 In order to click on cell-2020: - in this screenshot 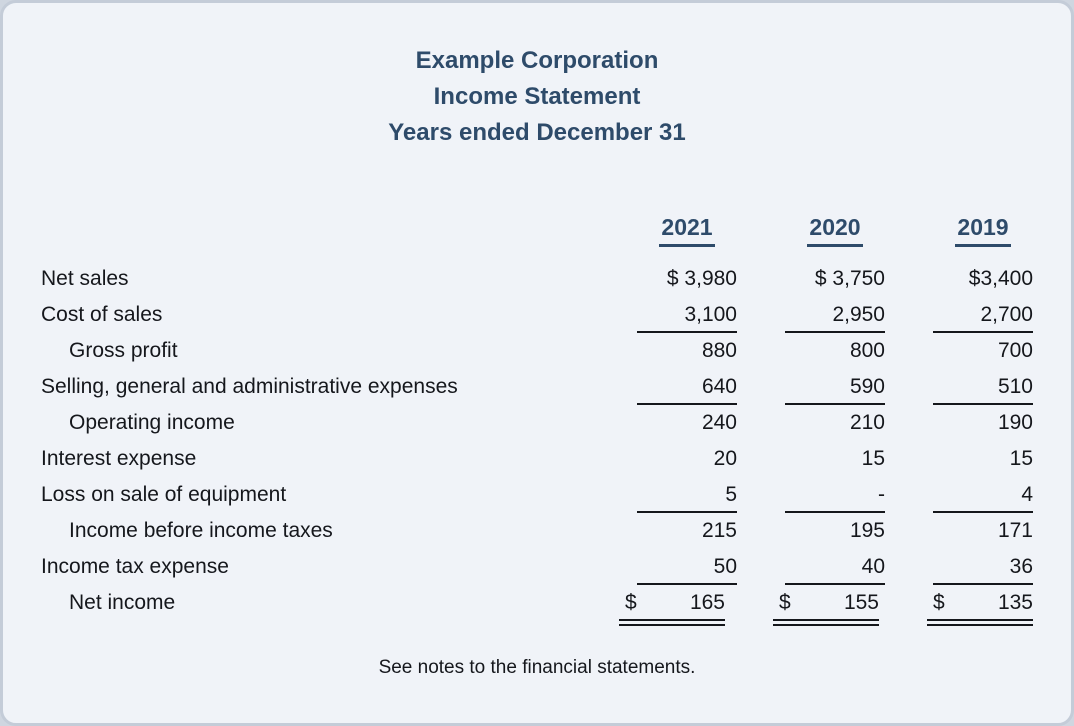, I will do `click(835, 497)`.